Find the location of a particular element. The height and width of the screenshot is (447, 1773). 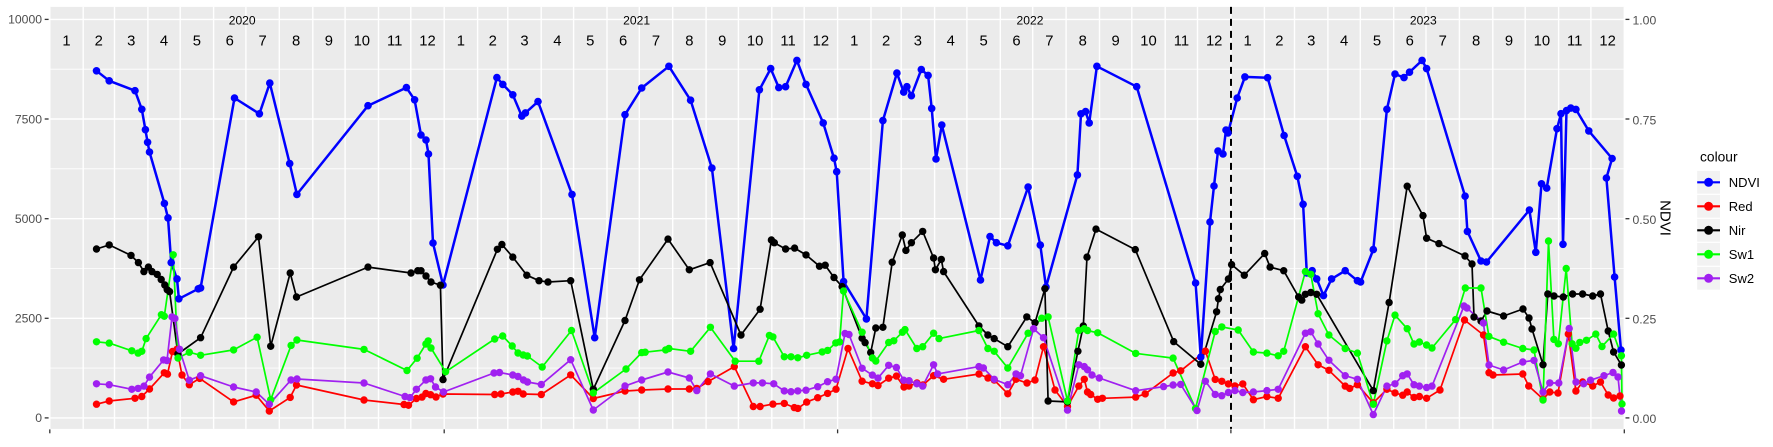

svg-text: Sw2 is located at coordinates (1741, 278).